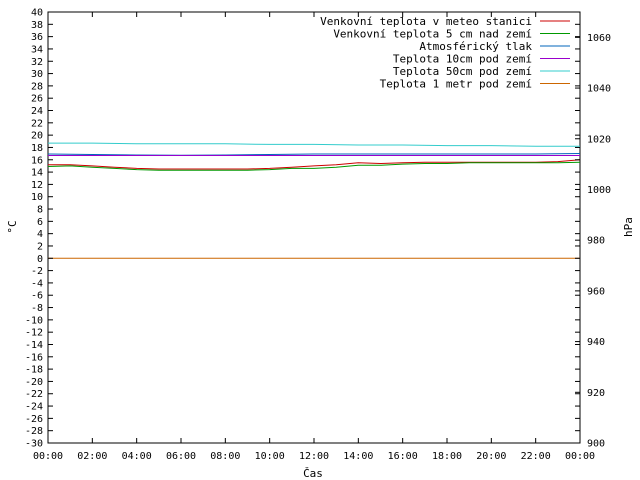  Describe the element at coordinates (491, 456) in the screenshot. I see `x-tick-label: 20:00` at that location.